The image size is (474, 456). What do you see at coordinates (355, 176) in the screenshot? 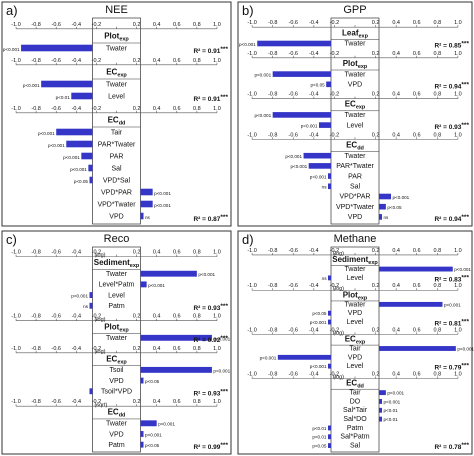
I see `predictor-label: PAR` at bounding box center [355, 176].